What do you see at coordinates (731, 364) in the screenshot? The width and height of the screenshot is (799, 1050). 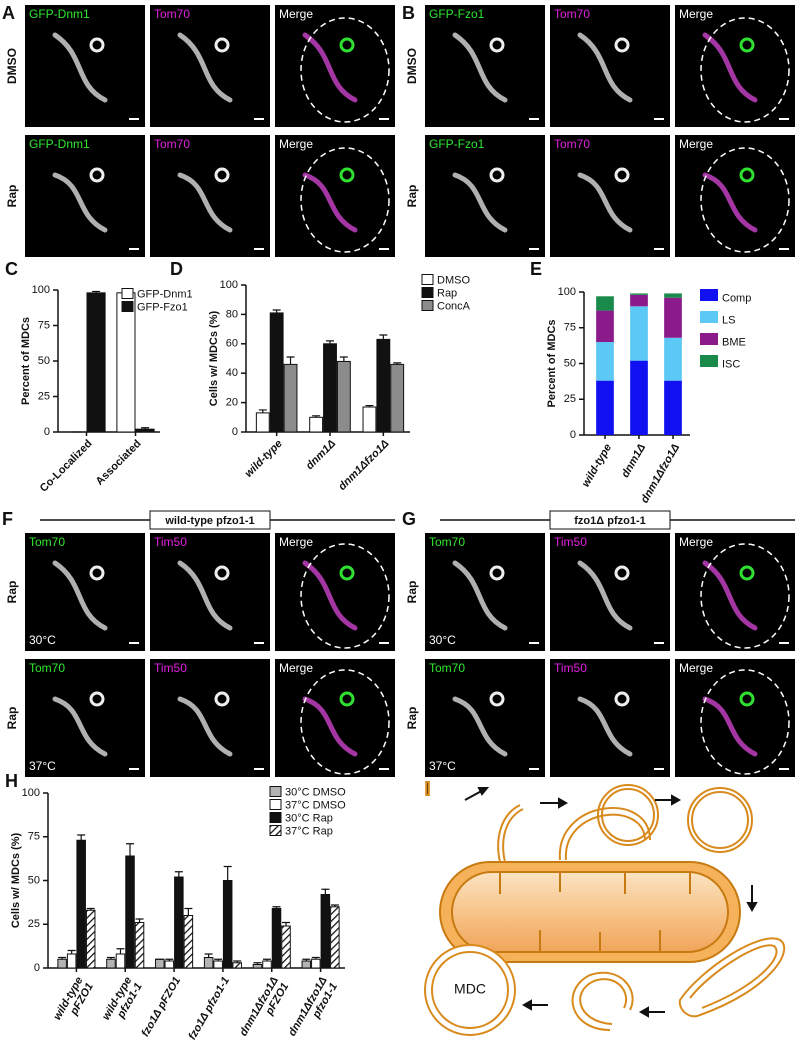 I see `legend-label: ISC` at bounding box center [731, 364].